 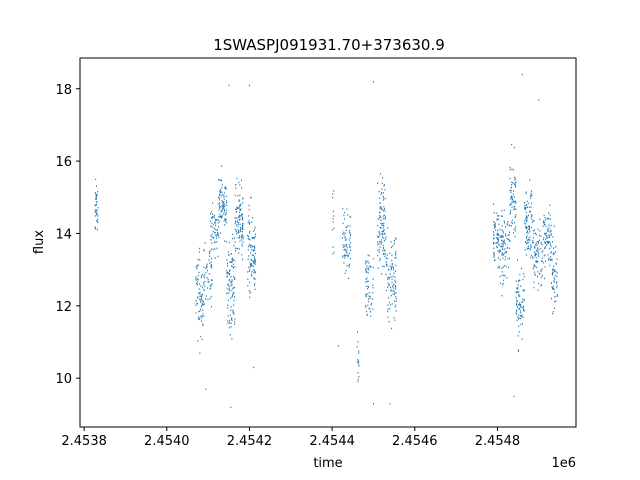 I want to click on x-tick-label: 2.4542, so click(x=250, y=441).